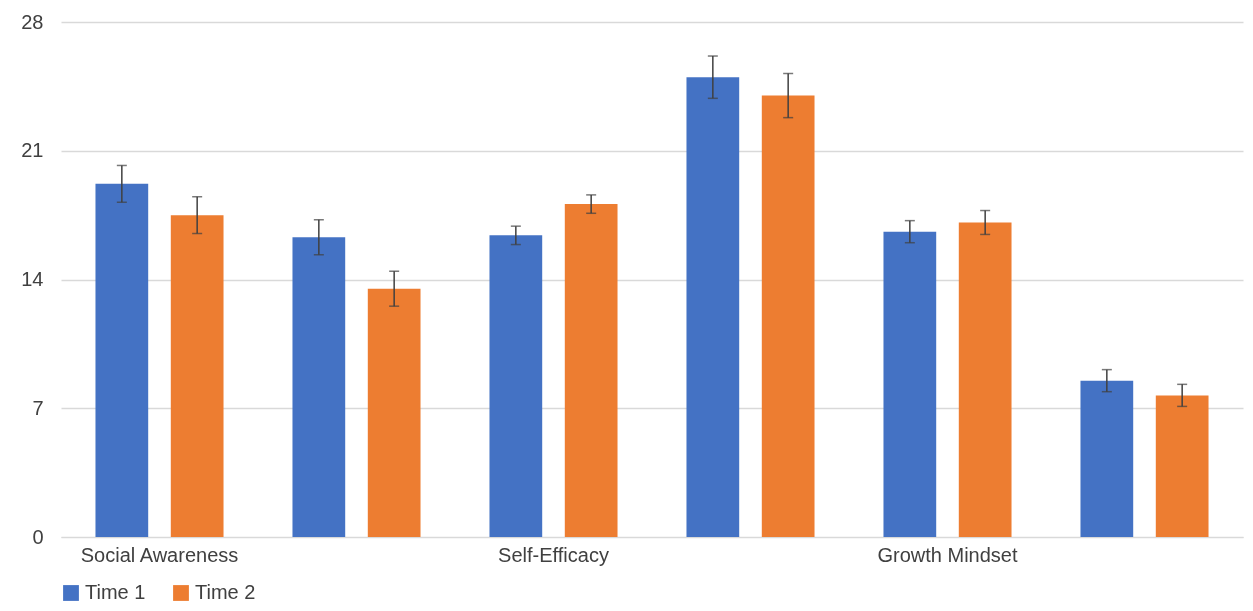  What do you see at coordinates (553, 554) in the screenshot?
I see `x-tick-label: Self-Efficacy` at bounding box center [553, 554].